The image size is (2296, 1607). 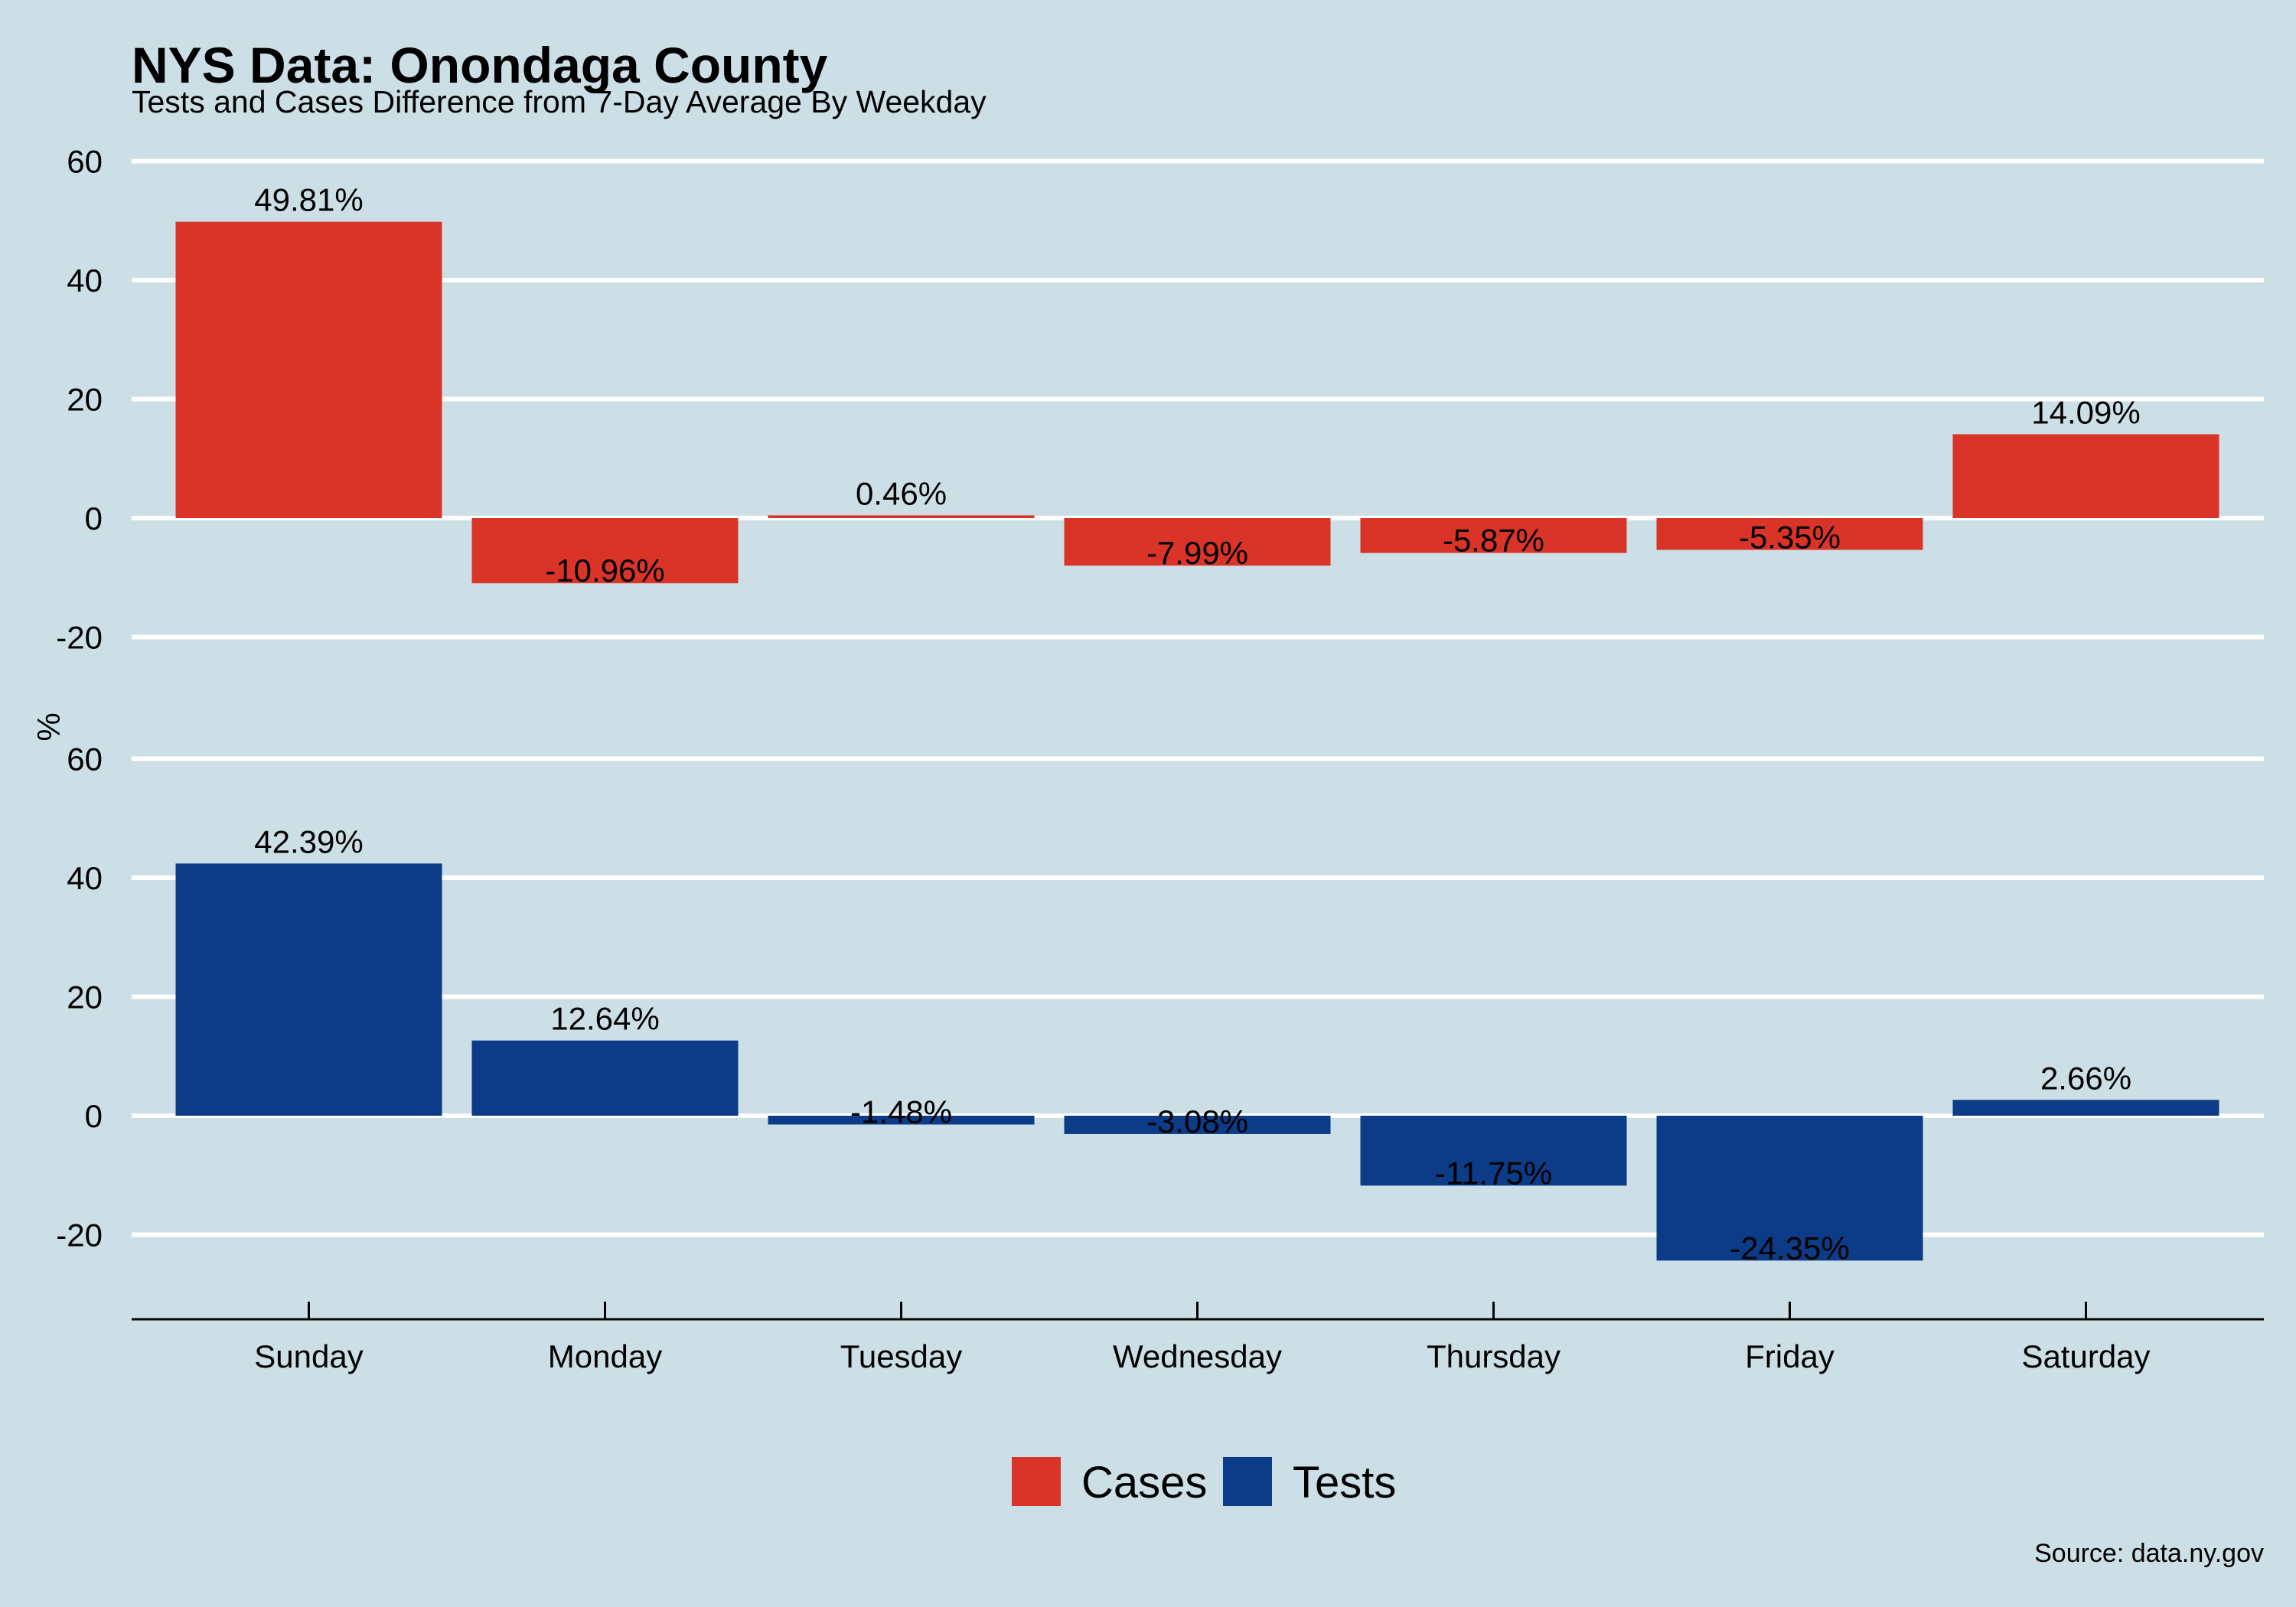 I want to click on data-label: -5.35%, so click(x=1790, y=538).